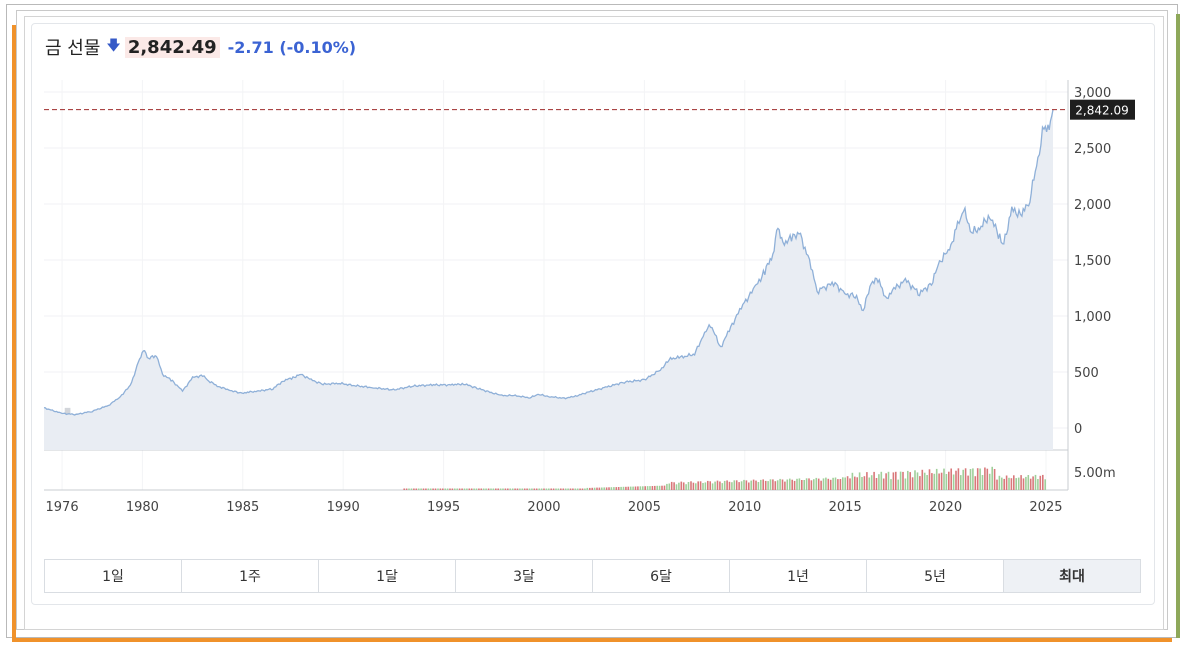 The width and height of the screenshot is (1186, 650). I want to click on last-price: 2,842.49, so click(172, 47).